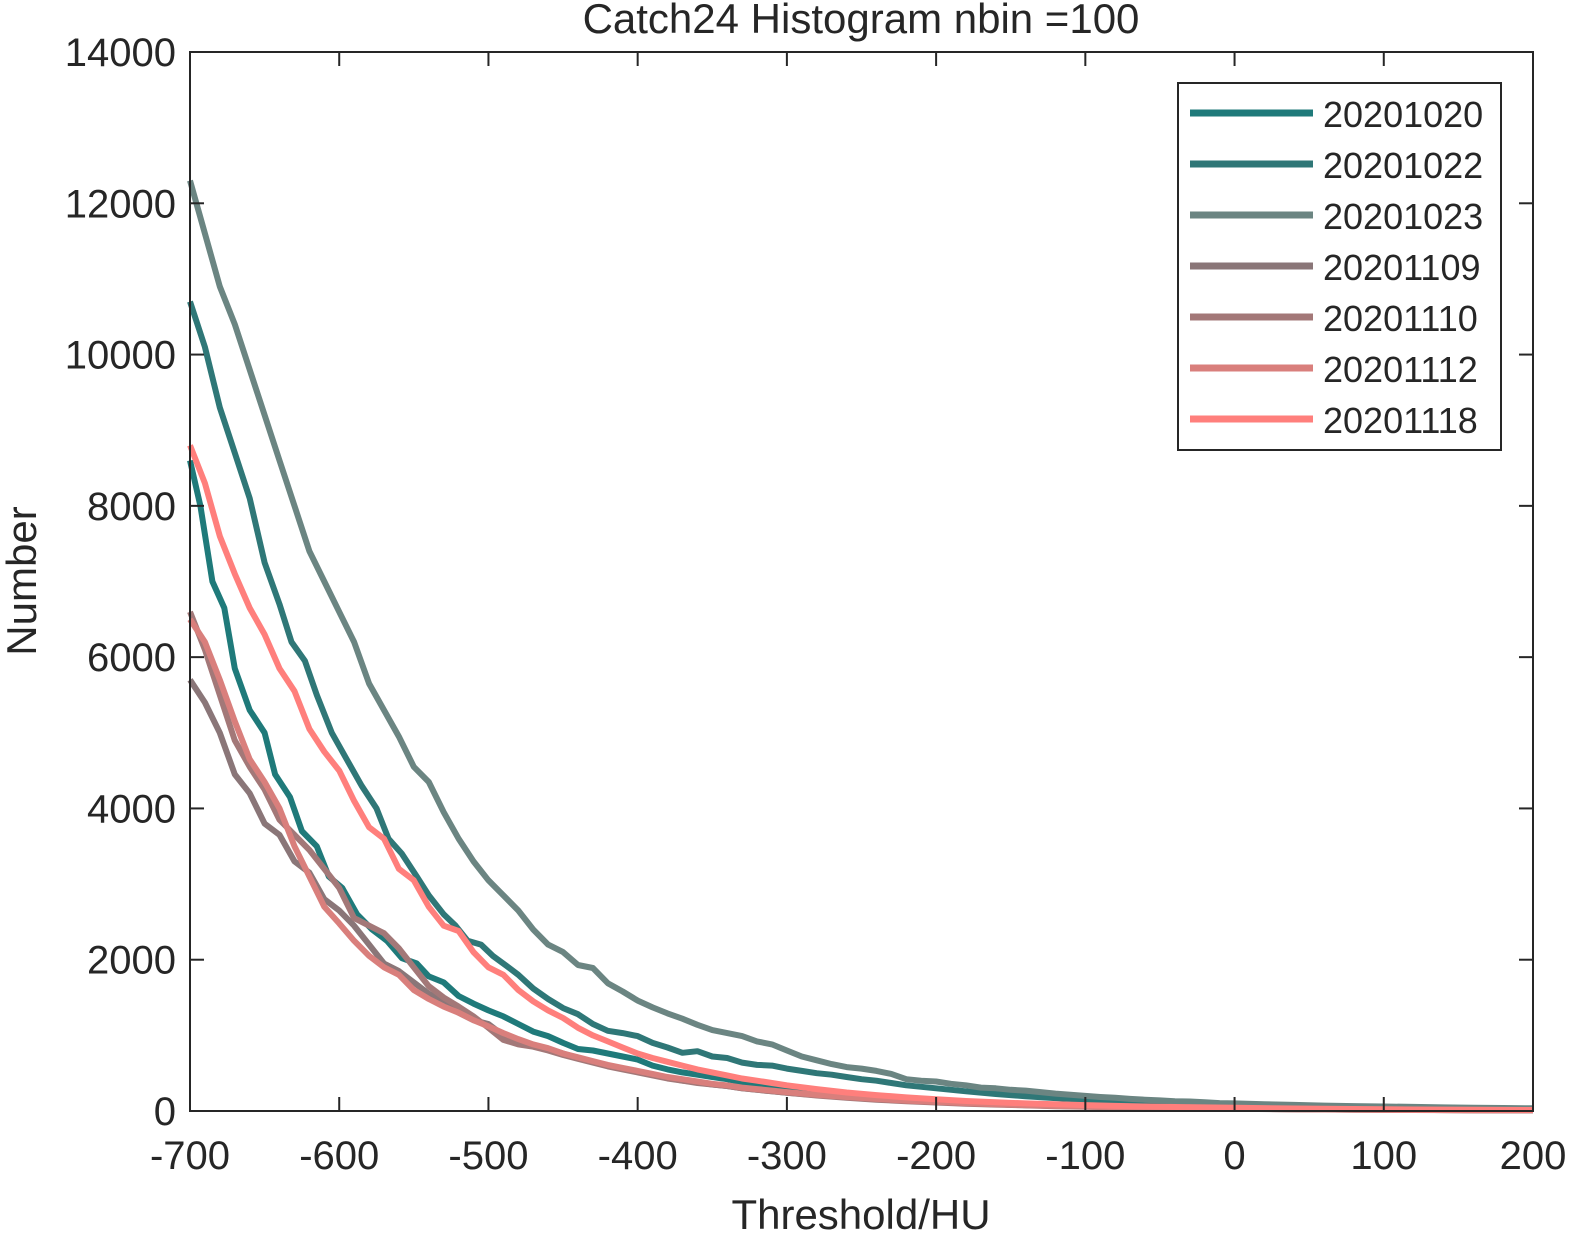 This screenshot has width=1582, height=1244. I want to click on x-axis-label: Threshold/HU, so click(860, 1214).